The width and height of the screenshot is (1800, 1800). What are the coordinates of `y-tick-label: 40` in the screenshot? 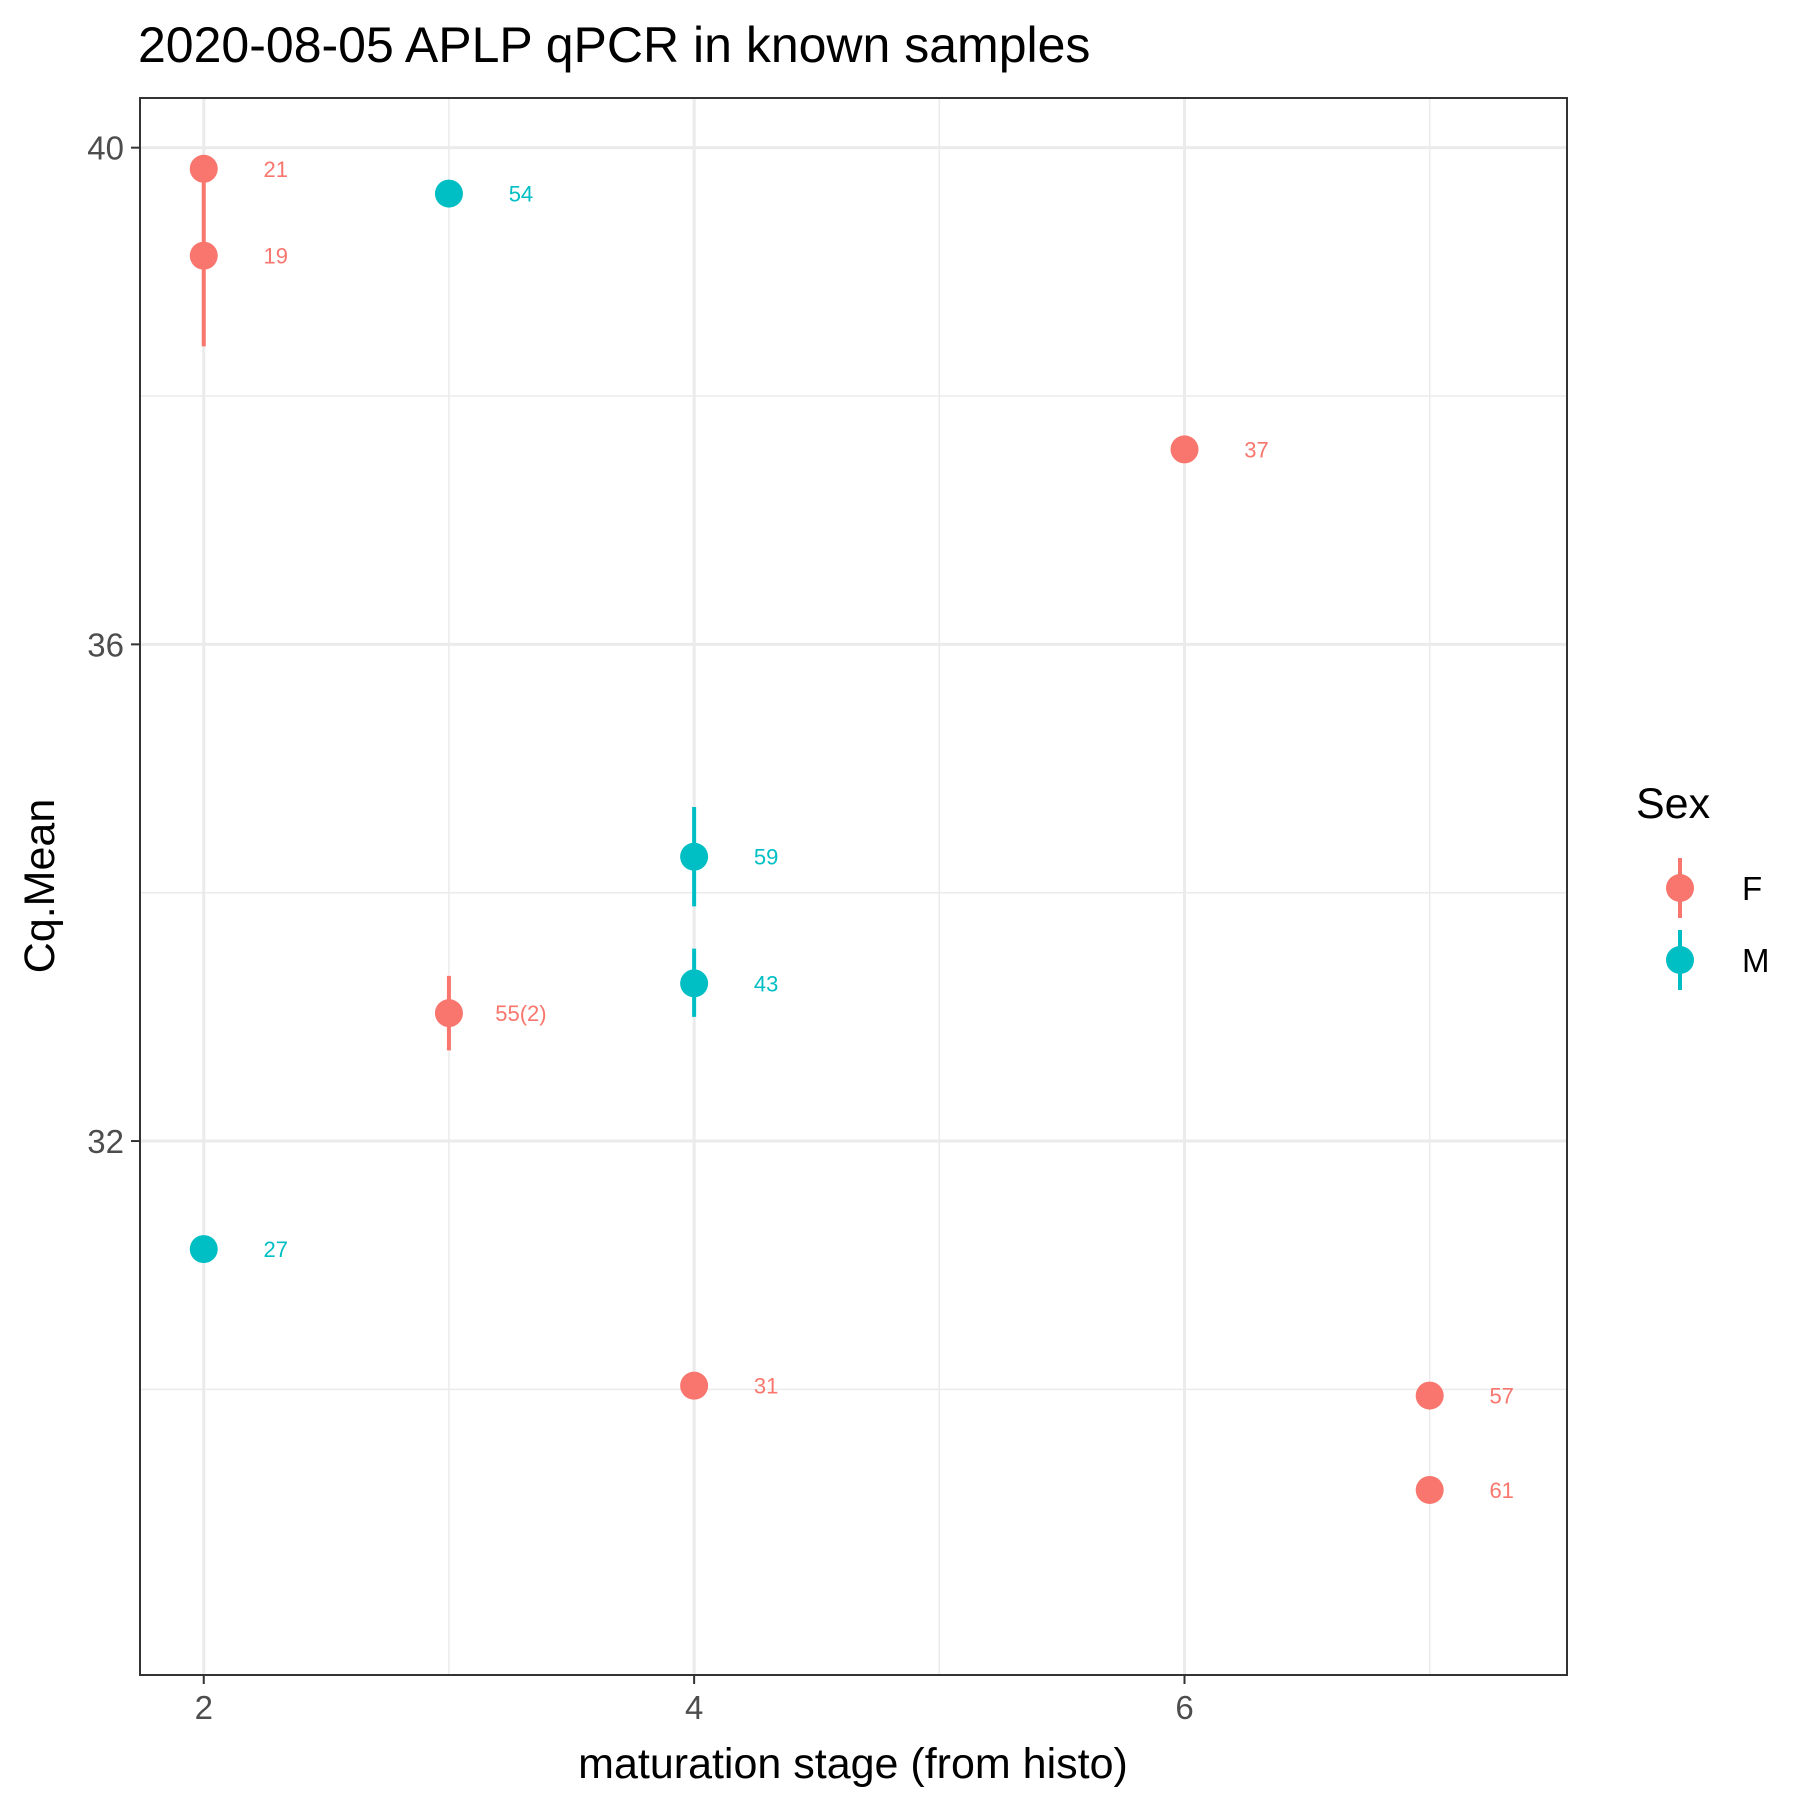 It's located at (105, 148).